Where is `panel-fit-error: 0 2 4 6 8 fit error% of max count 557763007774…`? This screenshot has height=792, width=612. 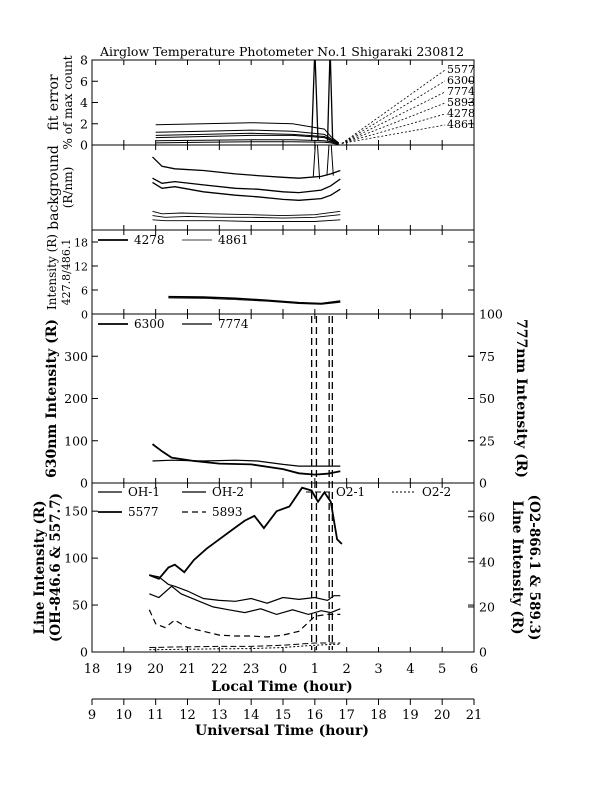 panel-fit-error: 0 2 4 6 8 fit error% of max count 557763007774… is located at coordinates (260, 103).